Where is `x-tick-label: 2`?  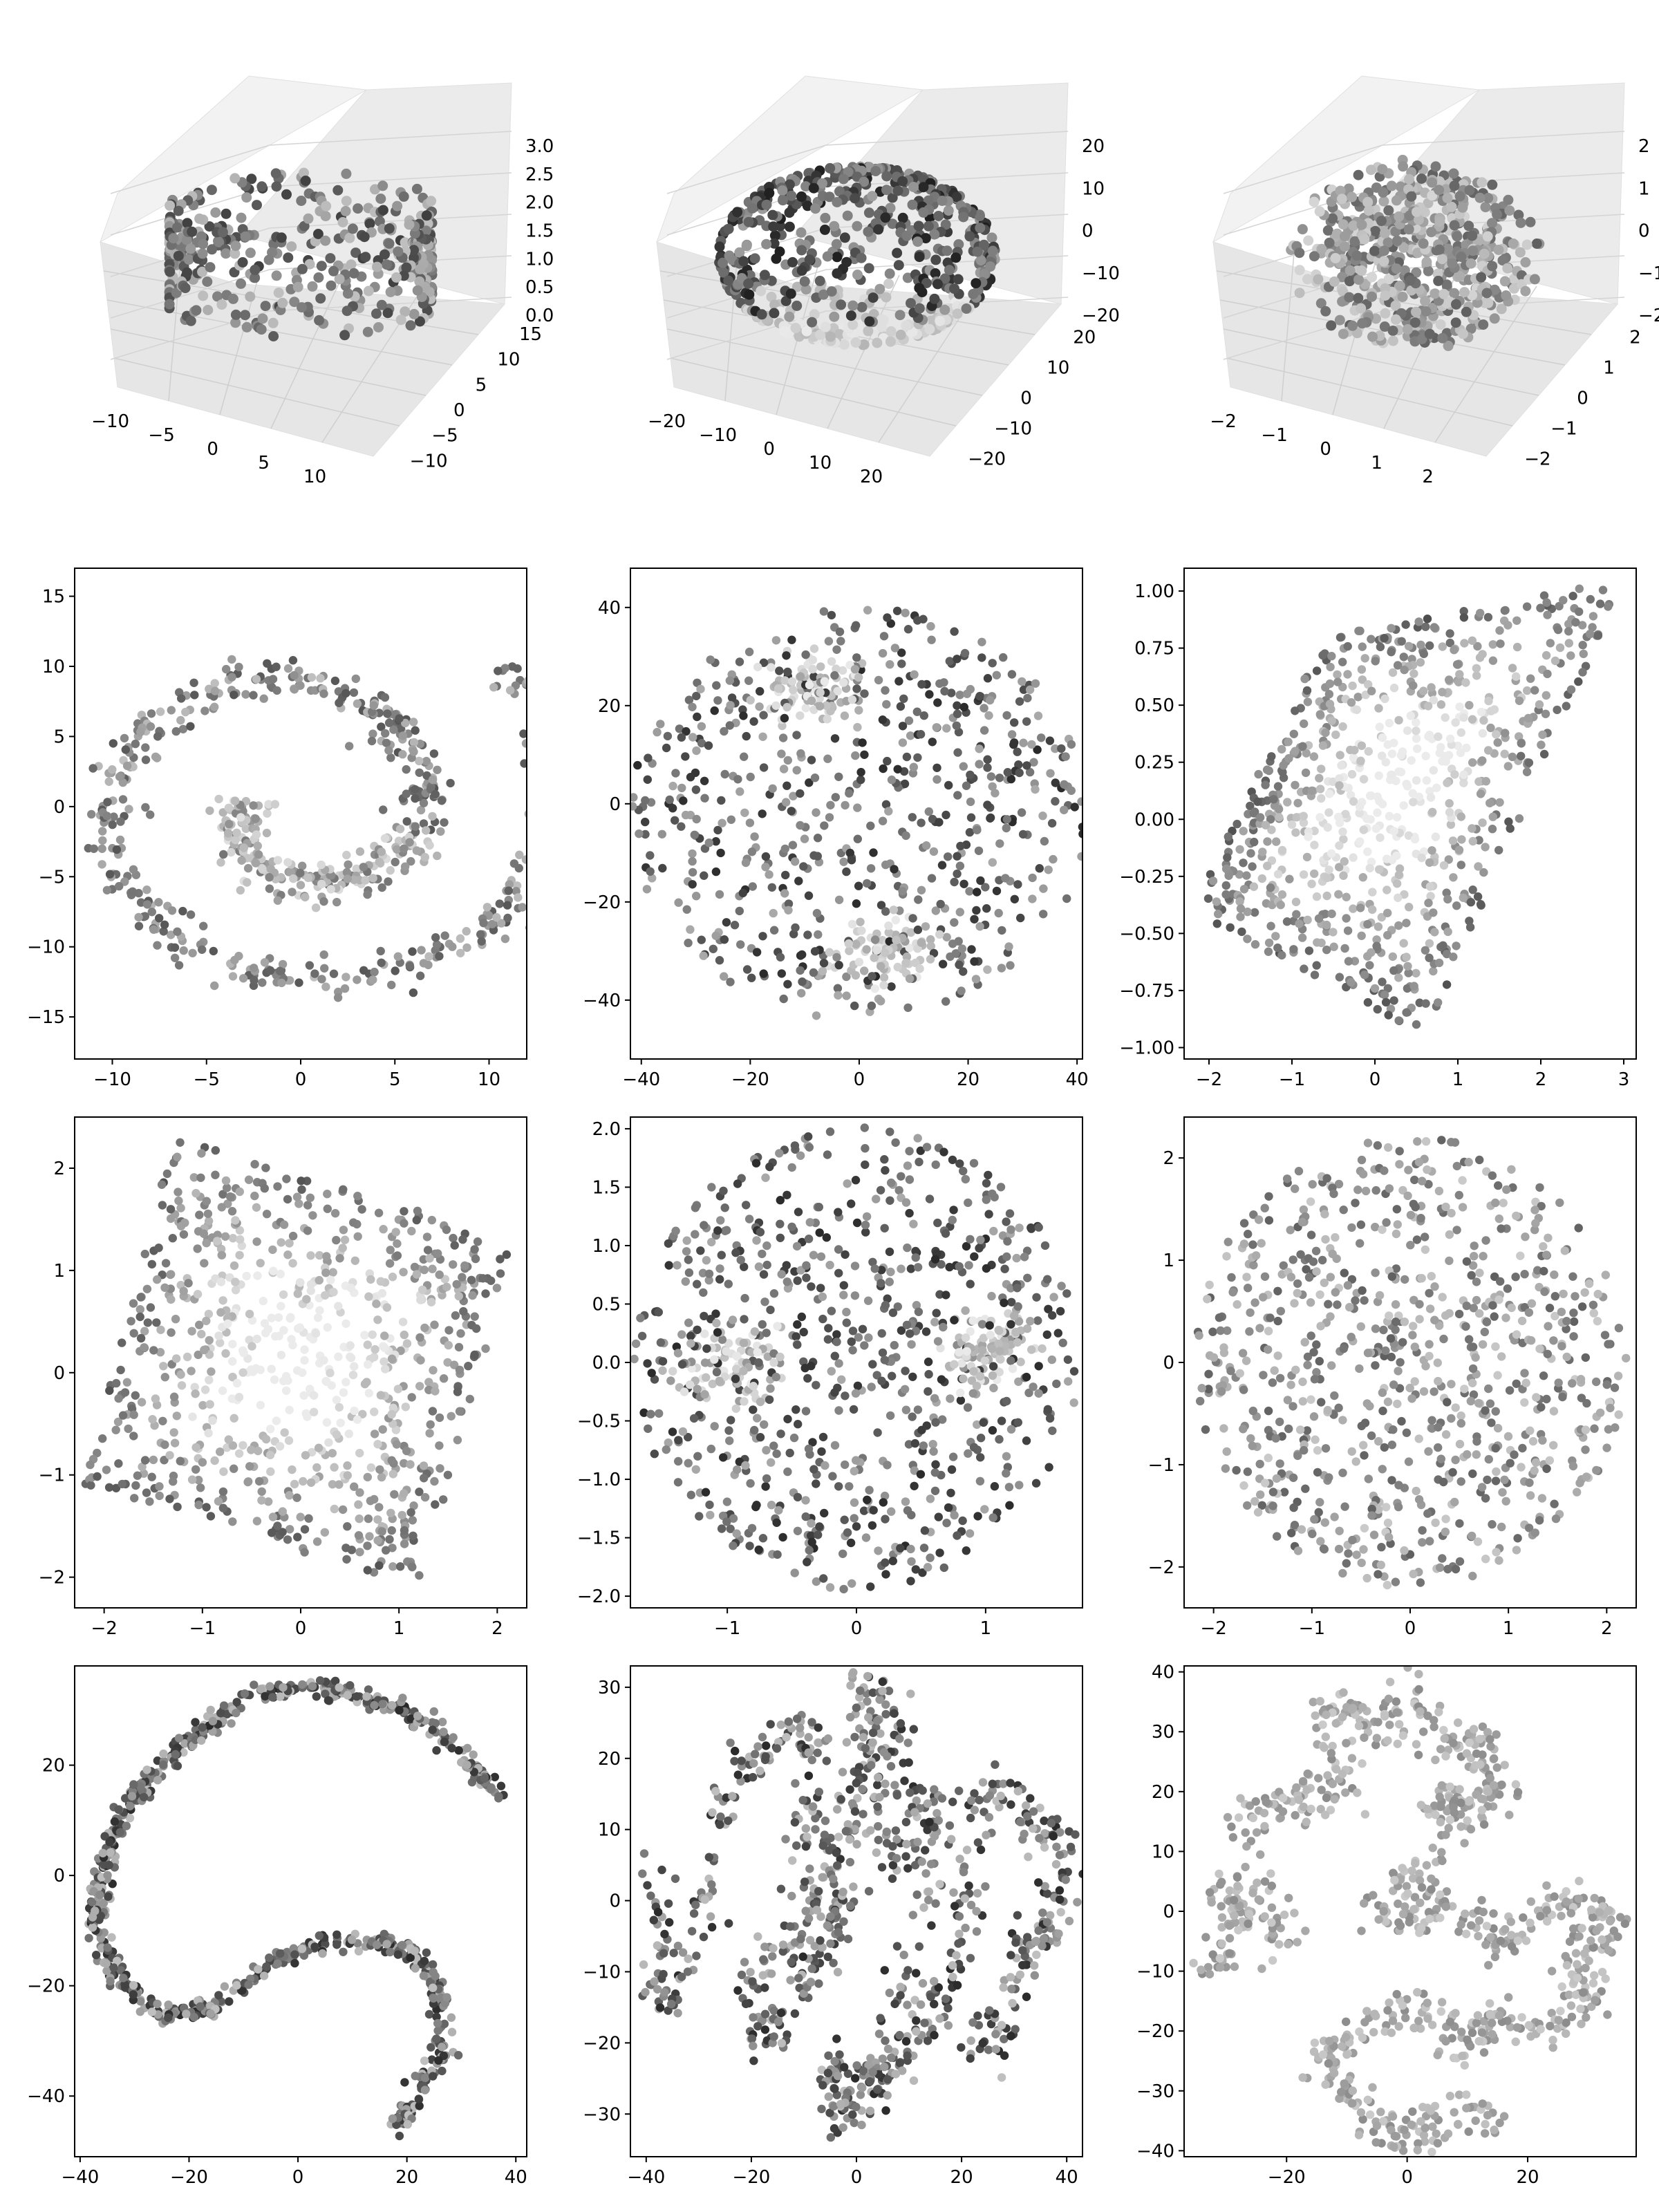 x-tick-label: 2 is located at coordinates (497, 1629).